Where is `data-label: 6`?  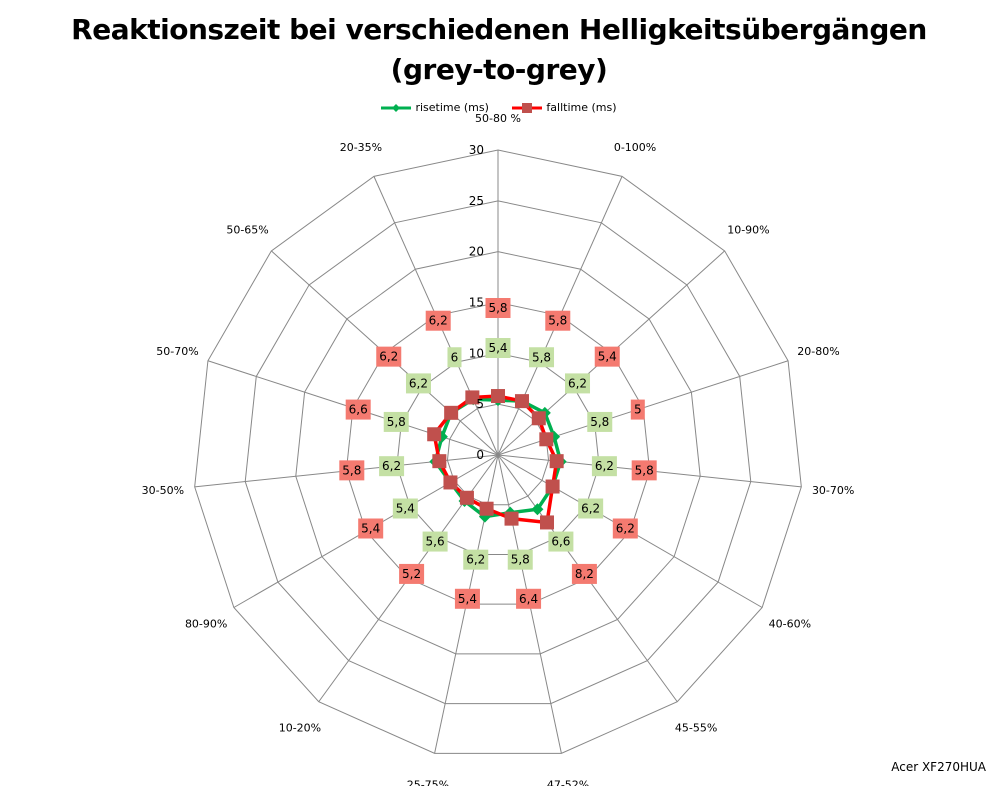
data-label: 6 is located at coordinates (455, 357).